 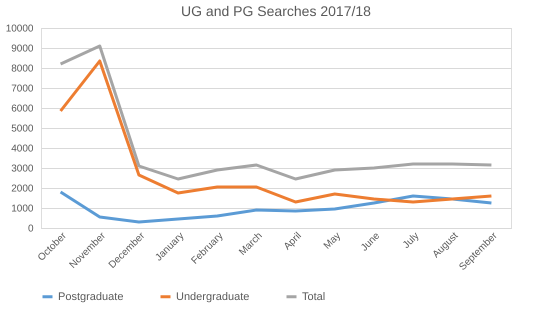 I want to click on chart-title: UG and PG Searches 2017/18, so click(x=276, y=11).